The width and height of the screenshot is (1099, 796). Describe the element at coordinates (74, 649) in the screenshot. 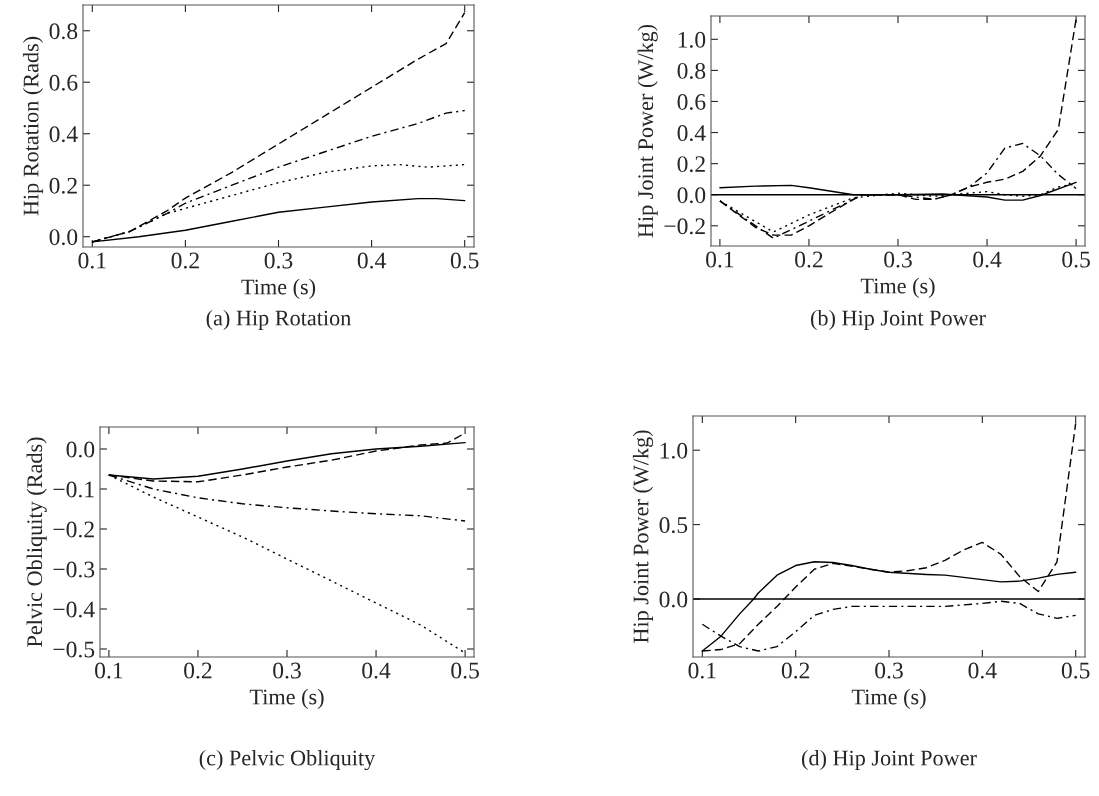

I see `y-tick-label: −0.5` at that location.